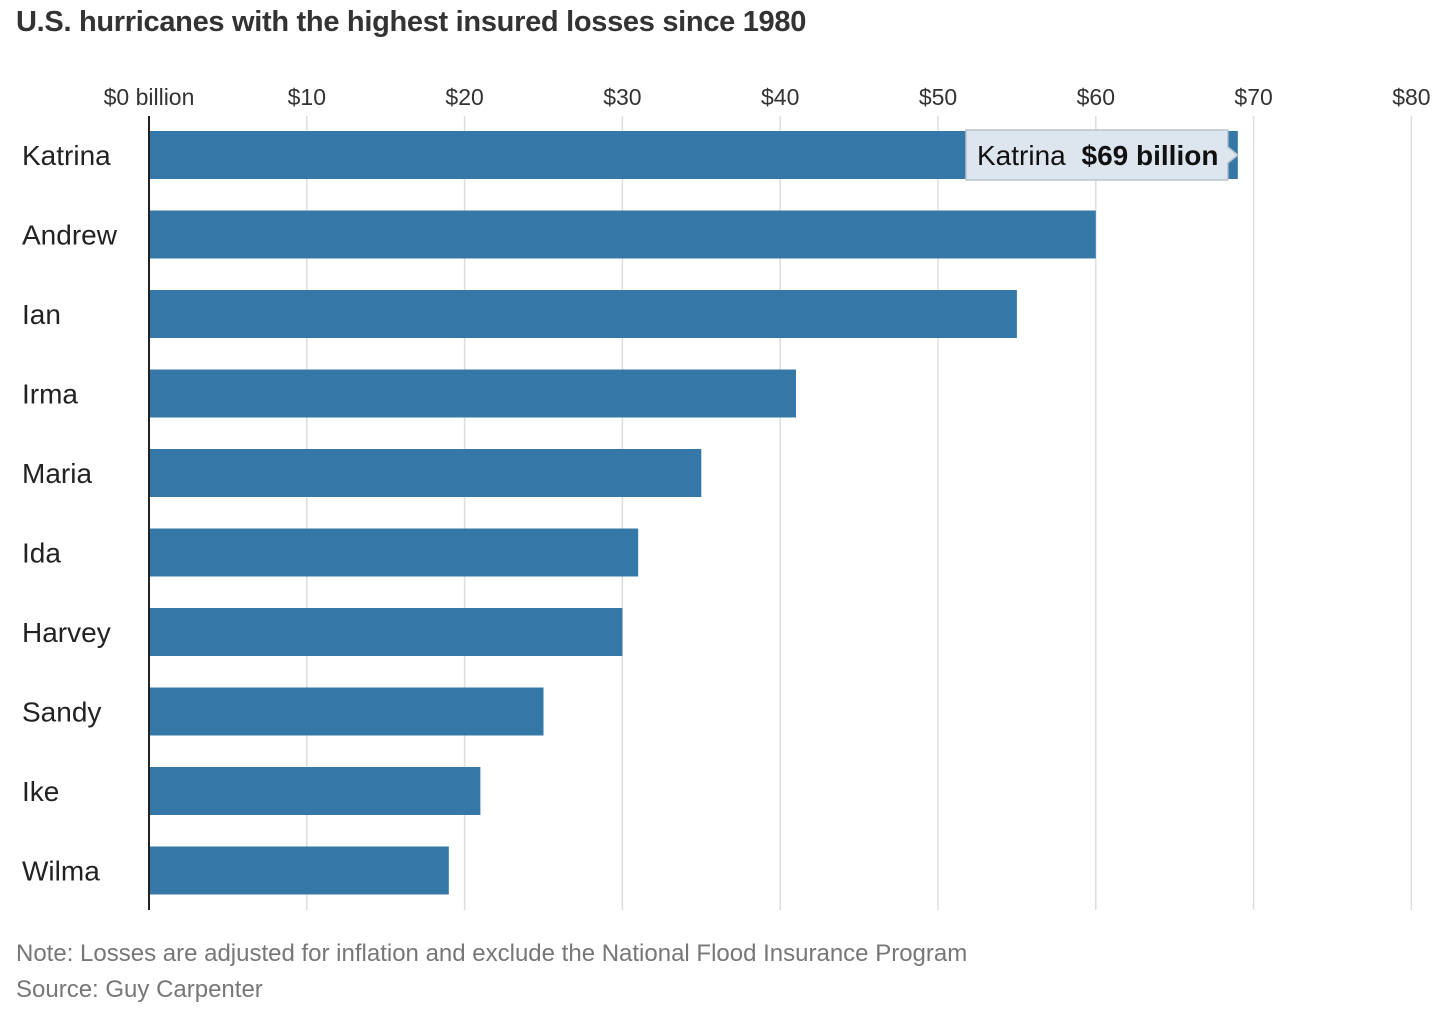 This screenshot has height=1018, width=1440. What do you see at coordinates (149, 97) in the screenshot?
I see `x-tick-label: $0 billion` at bounding box center [149, 97].